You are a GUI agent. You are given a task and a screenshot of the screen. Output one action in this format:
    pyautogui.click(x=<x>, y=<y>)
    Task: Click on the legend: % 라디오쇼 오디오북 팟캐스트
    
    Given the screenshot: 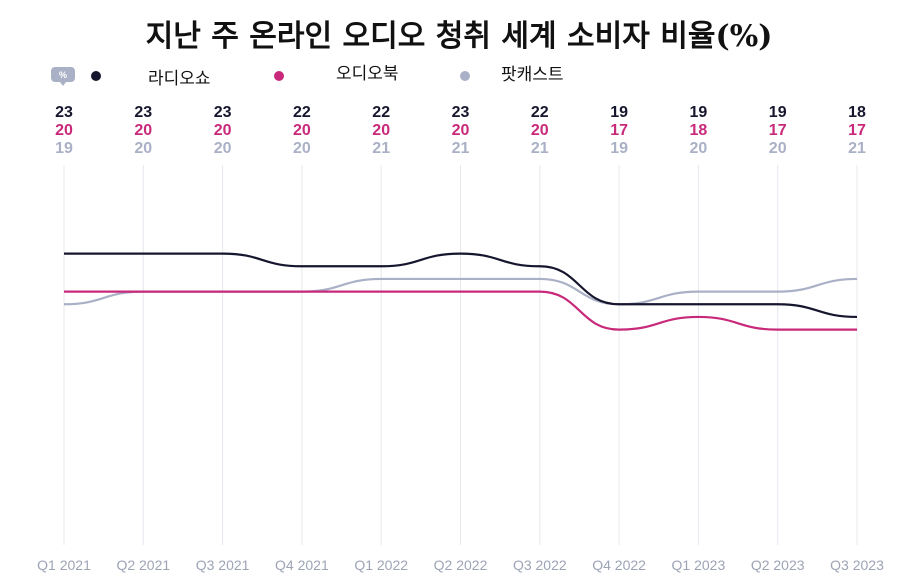 What is the action you would take?
    pyautogui.click(x=307, y=76)
    